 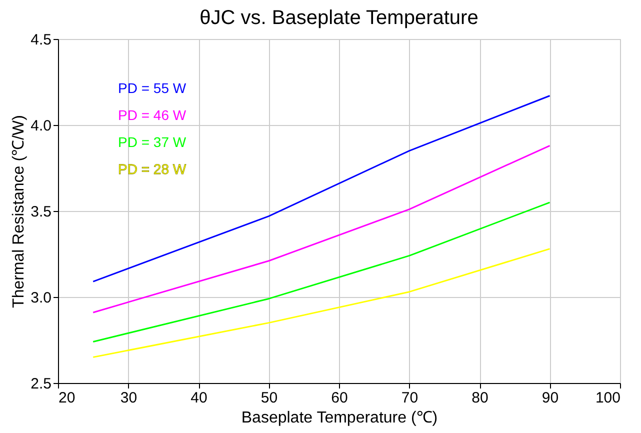 I want to click on text: PD = 46 W, so click(x=152, y=115).